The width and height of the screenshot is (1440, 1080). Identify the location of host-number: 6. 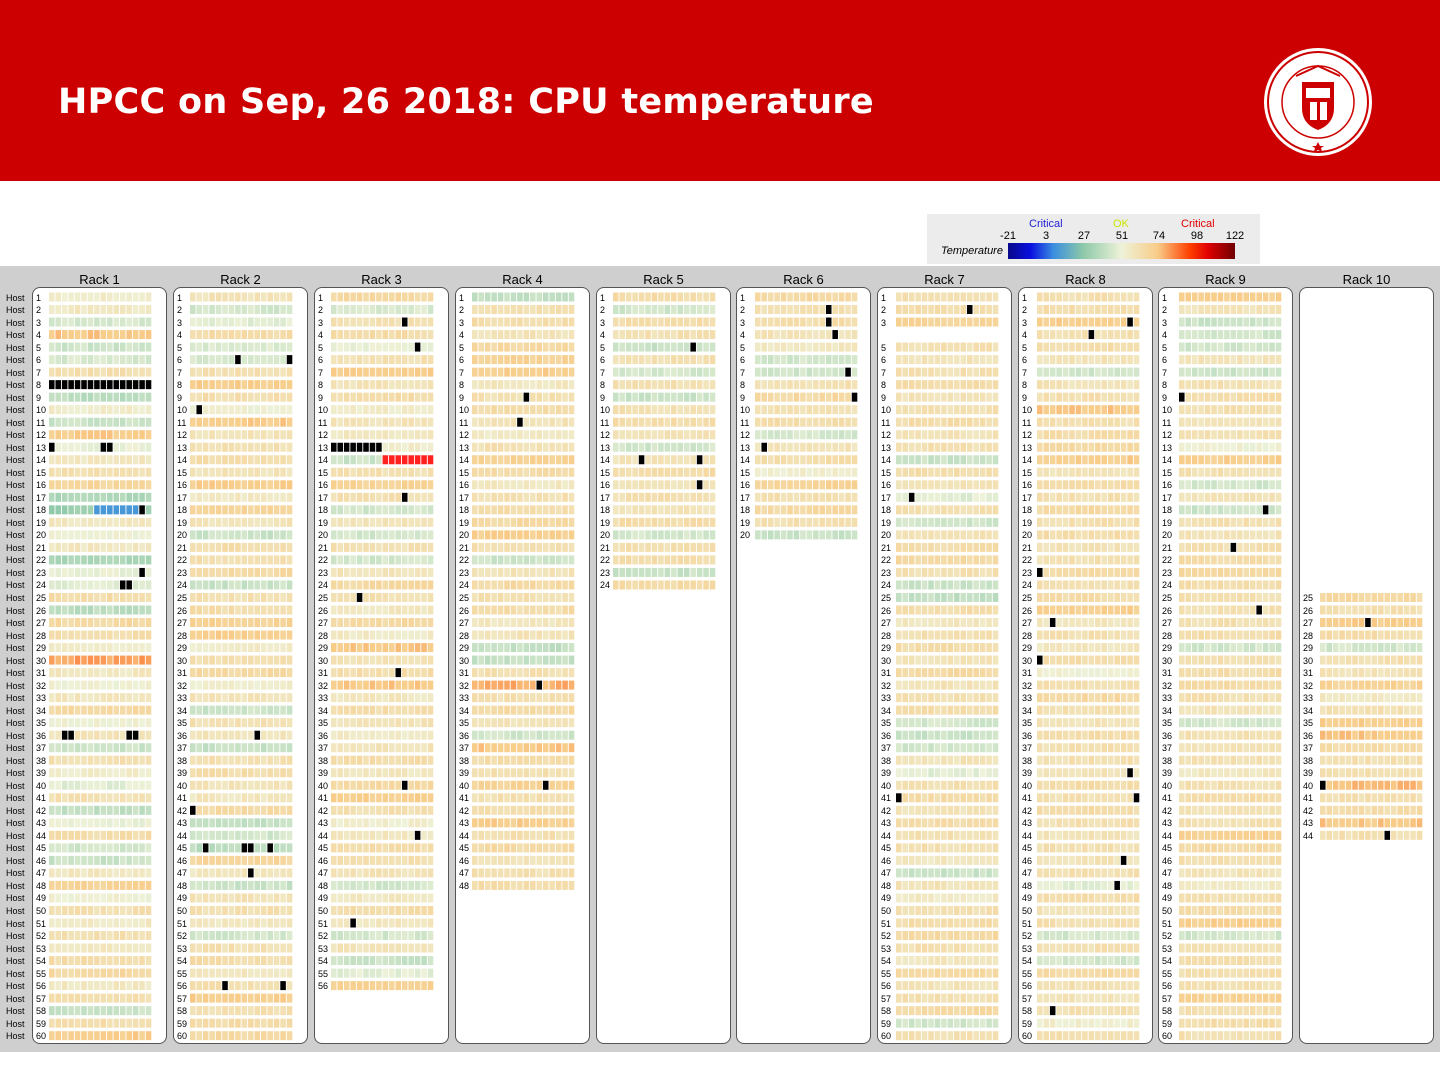
(1025, 360).